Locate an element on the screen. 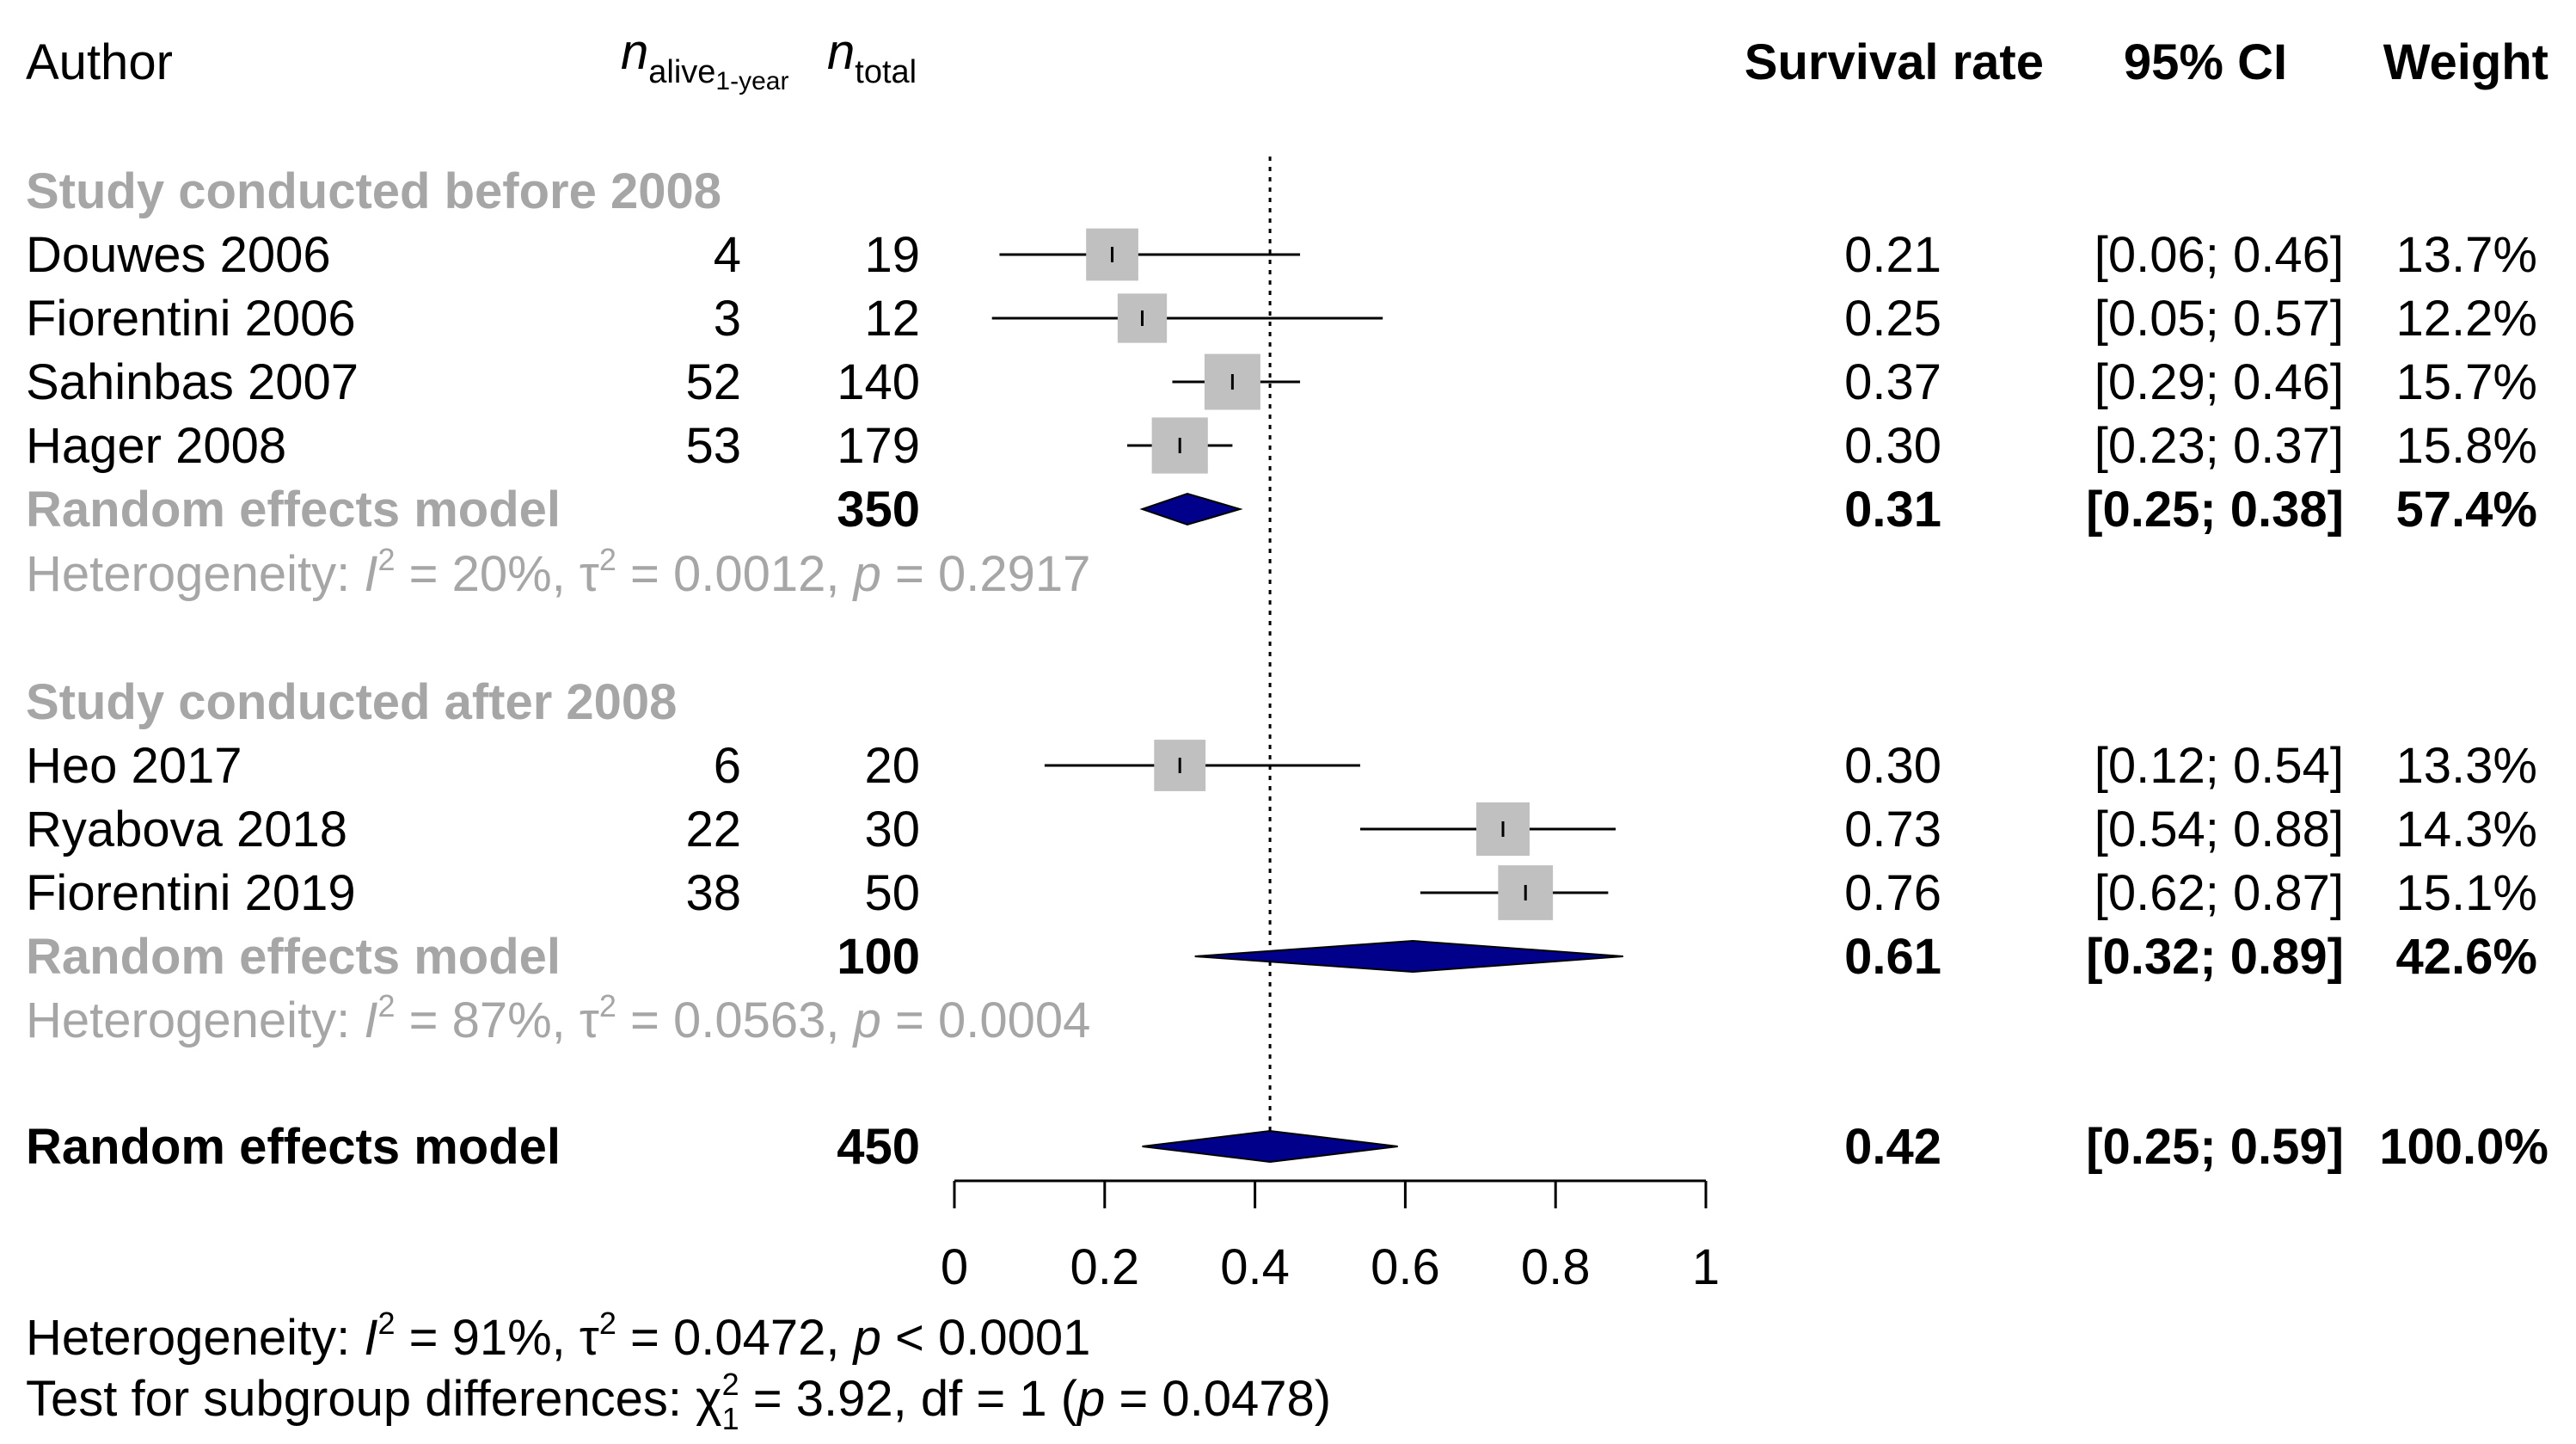 Image resolution: width=2576 pixels, height=1444 pixels. header-weight: Weight is located at coordinates (2465, 62).